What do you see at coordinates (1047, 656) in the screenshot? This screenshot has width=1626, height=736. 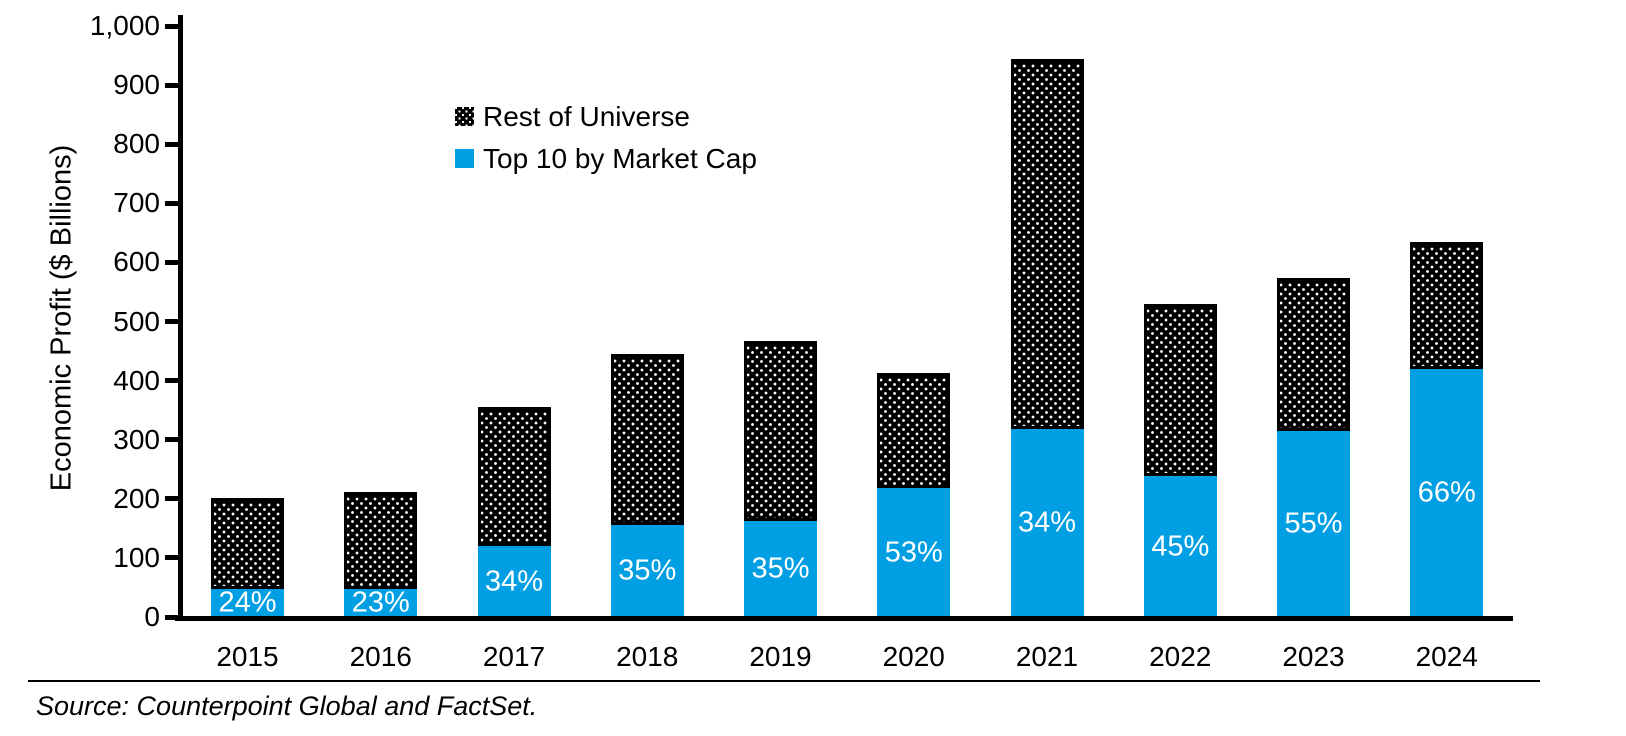 I see `x-tick-label-2021: 2021` at bounding box center [1047, 656].